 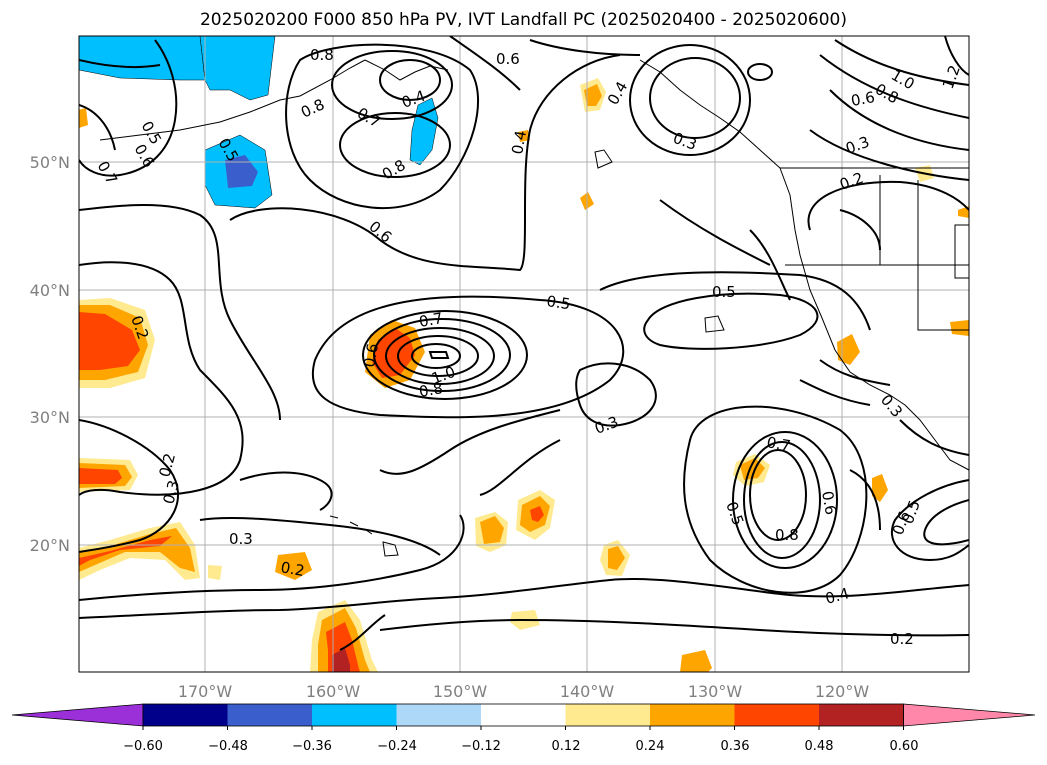 What do you see at coordinates (460, 691) in the screenshot?
I see `lon-label: 150°W` at bounding box center [460, 691].